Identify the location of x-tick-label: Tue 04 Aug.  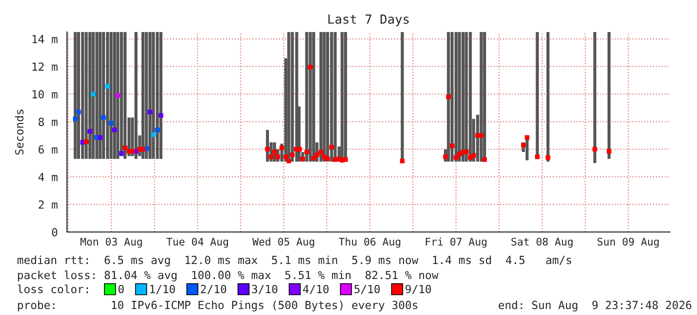
(197, 243).